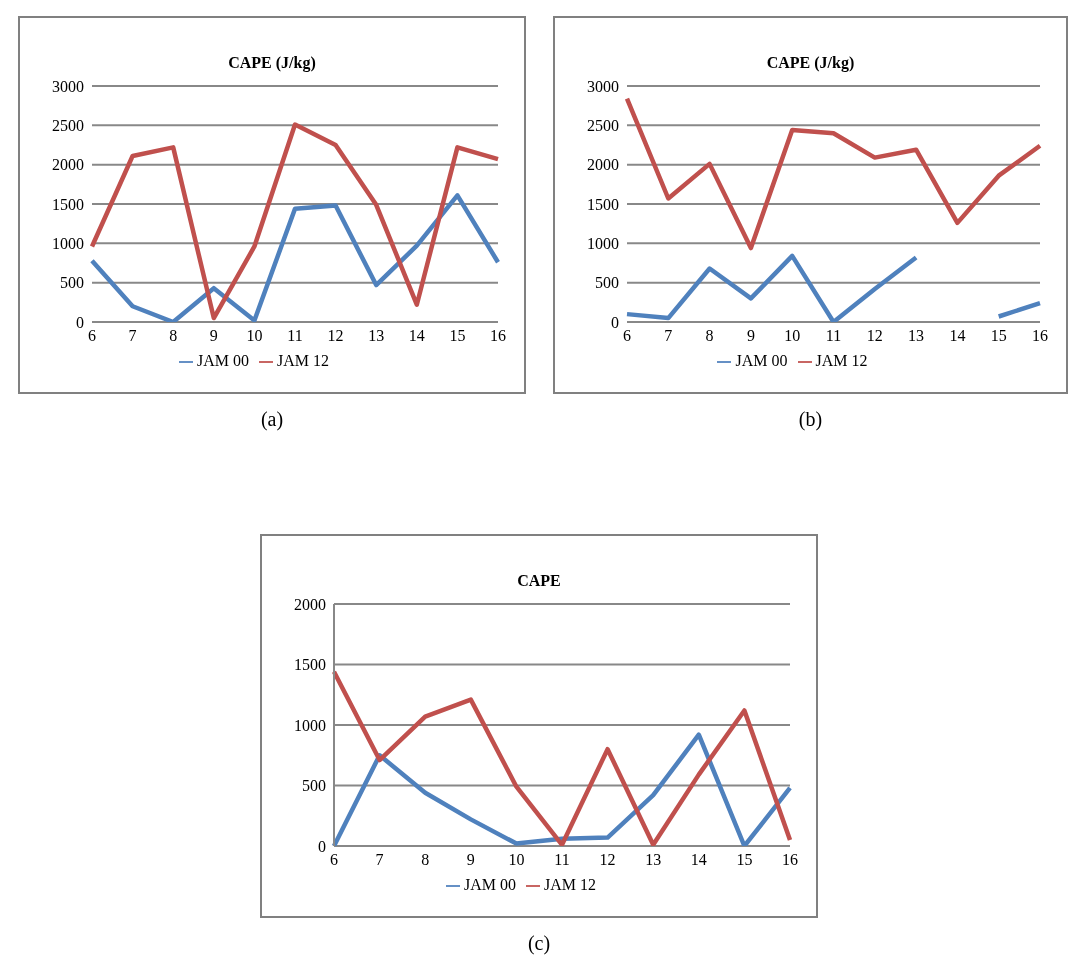 The width and height of the screenshot is (1074, 967). I want to click on text: (a), so click(272, 419).